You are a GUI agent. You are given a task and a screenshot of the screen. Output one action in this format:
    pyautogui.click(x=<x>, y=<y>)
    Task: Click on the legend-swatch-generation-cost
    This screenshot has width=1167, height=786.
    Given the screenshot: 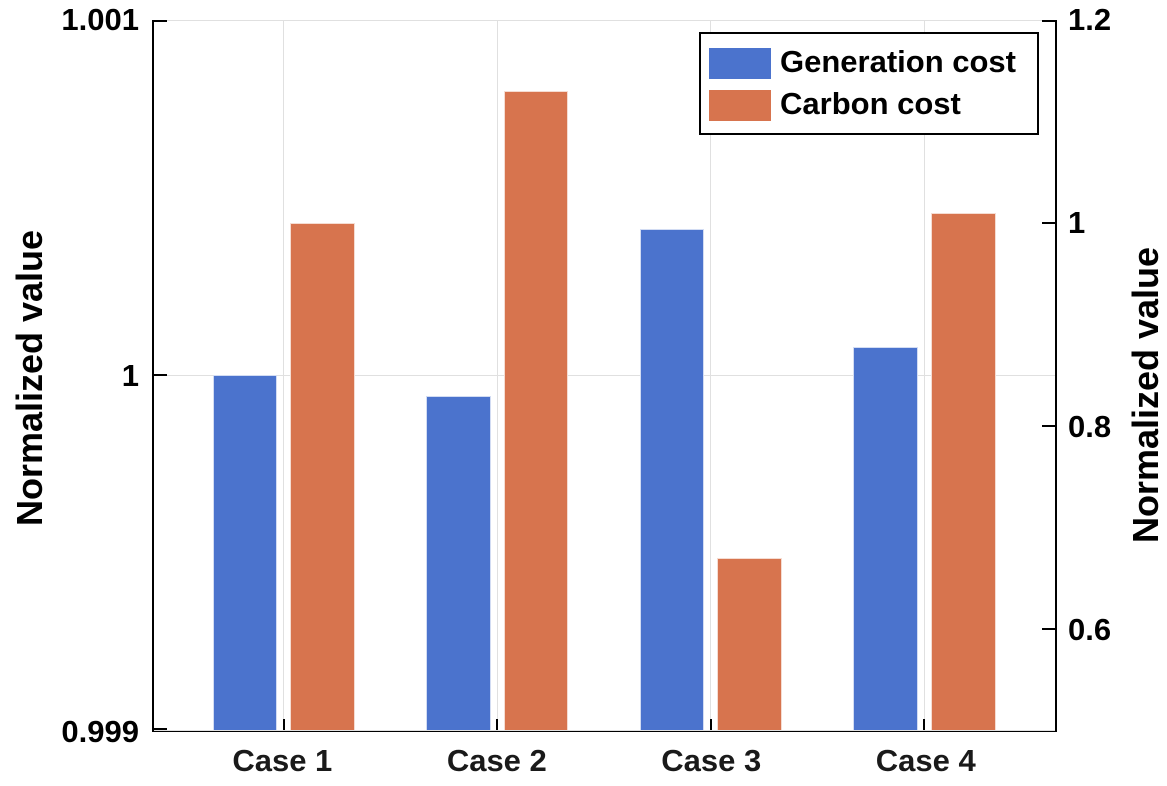 What is the action you would take?
    pyautogui.click(x=740, y=63)
    